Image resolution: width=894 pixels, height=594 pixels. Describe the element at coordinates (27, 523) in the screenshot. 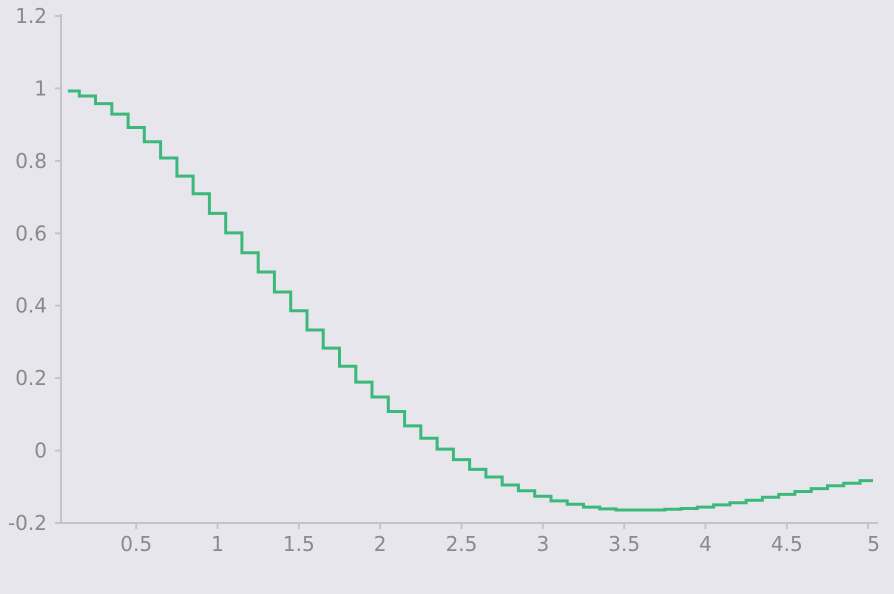

I see `y-tick-label: -0.2` at that location.